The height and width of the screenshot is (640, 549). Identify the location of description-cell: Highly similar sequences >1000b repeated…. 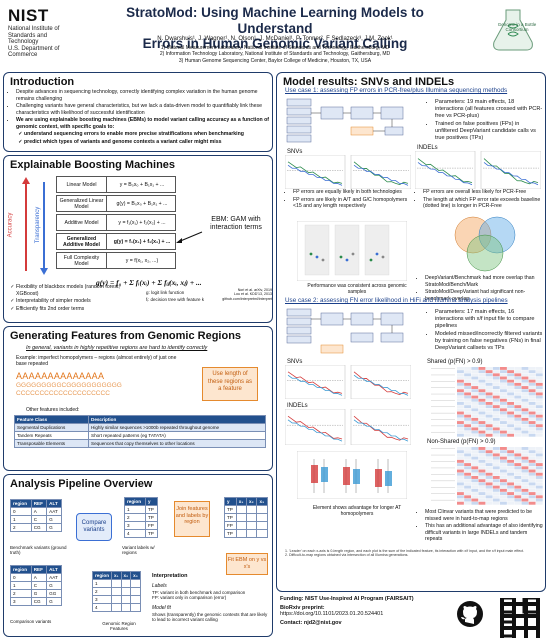
(177, 427).